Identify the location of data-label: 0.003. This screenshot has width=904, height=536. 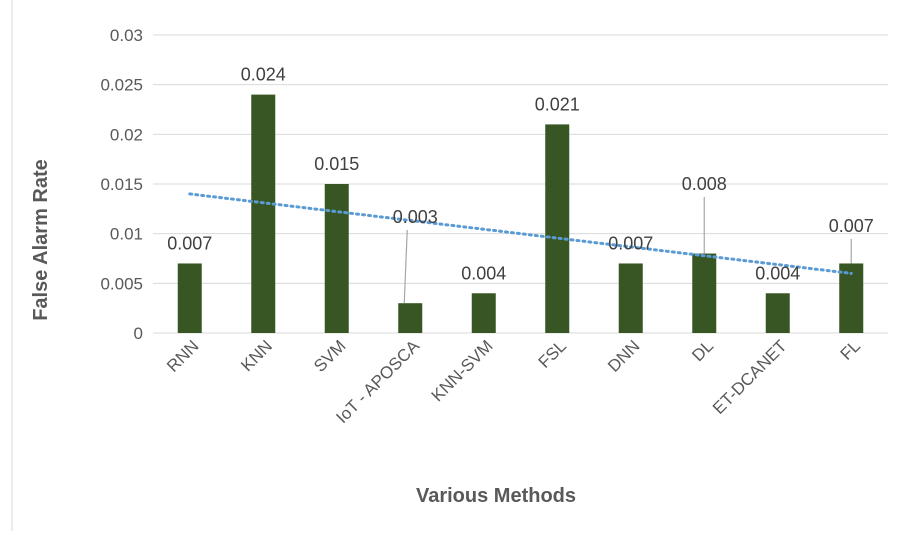
(415, 217).